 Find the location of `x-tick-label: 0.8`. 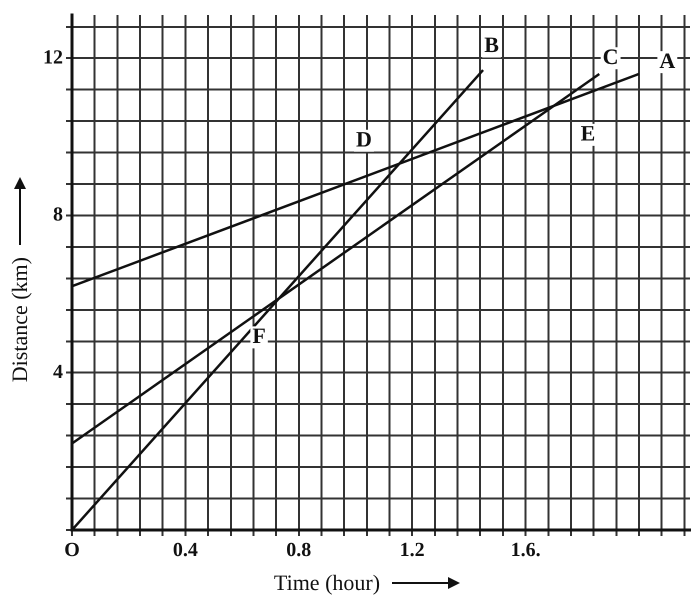

x-tick-label: 0.8 is located at coordinates (299, 550).